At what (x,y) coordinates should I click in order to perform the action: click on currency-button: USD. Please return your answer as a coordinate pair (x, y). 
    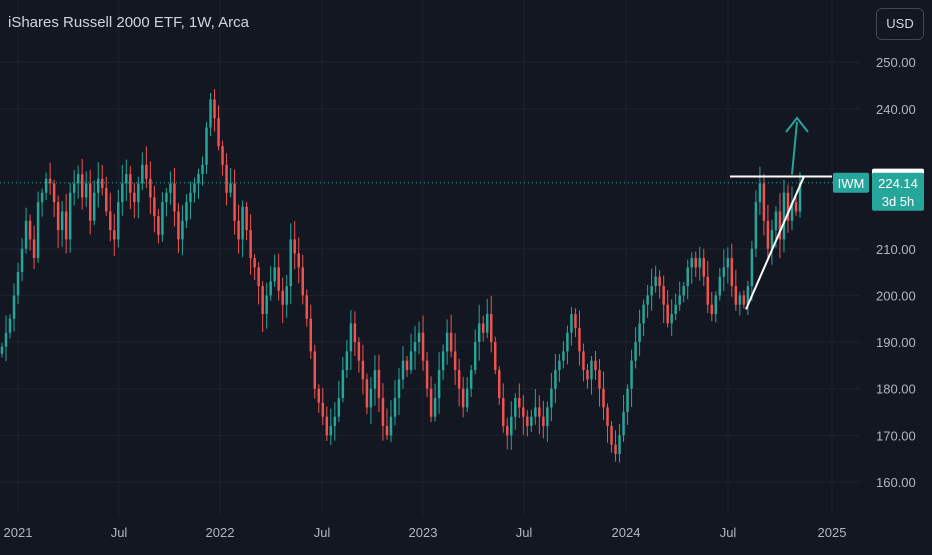
    Looking at the image, I should click on (900, 24).